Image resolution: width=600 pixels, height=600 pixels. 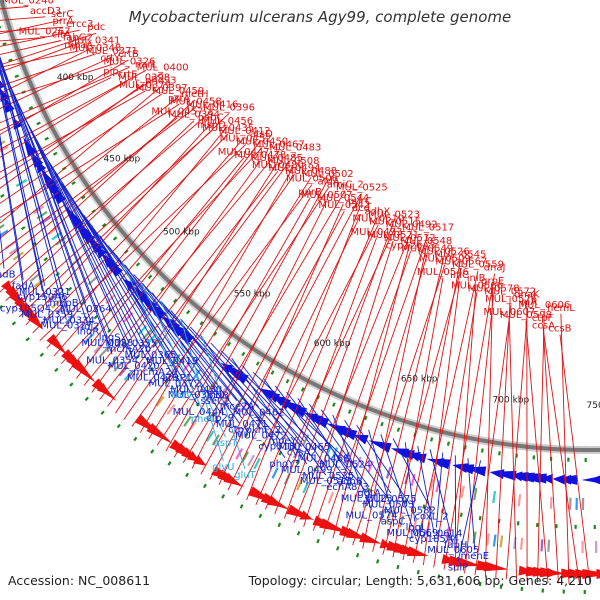 What do you see at coordinates (229, 107) in the screenshot?
I see `forward-gene-label: MUL_0396` at bounding box center [229, 107].